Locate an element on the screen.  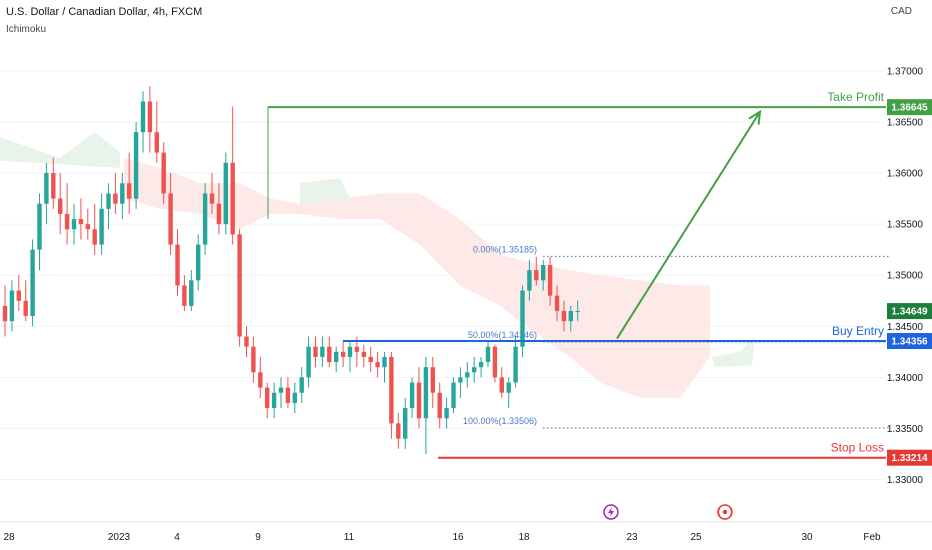
indicator-label: Ichimoku is located at coordinates (26, 29).